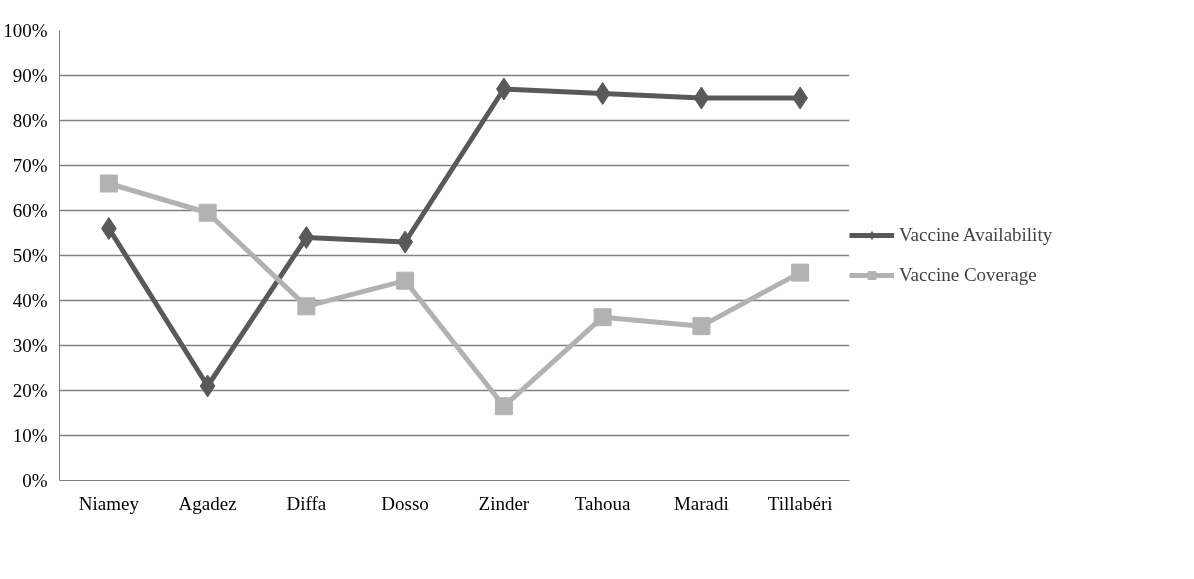 This screenshot has height=579, width=1194. What do you see at coordinates (109, 503) in the screenshot?
I see `x-tick-label: Niamey` at bounding box center [109, 503].